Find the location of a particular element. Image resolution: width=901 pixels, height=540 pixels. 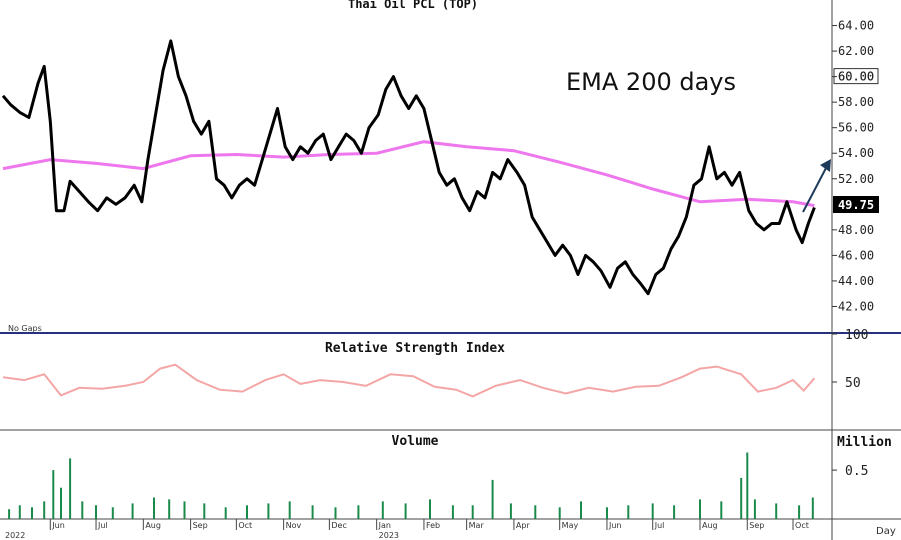

volume-axis: 0.5 is located at coordinates (850, 471).